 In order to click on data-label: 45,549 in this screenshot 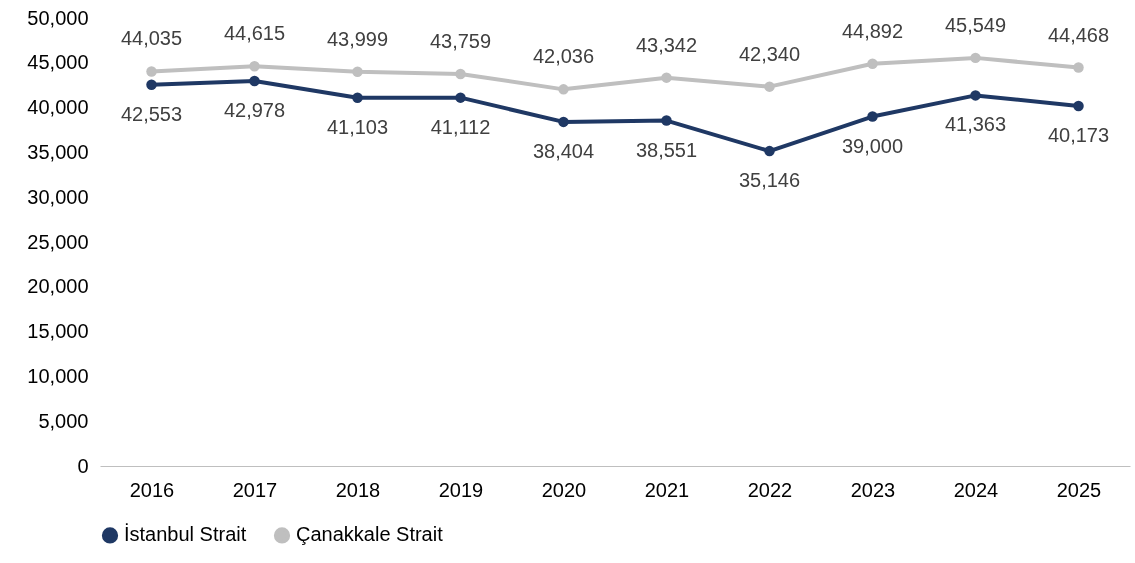, I will do `click(975, 24)`.